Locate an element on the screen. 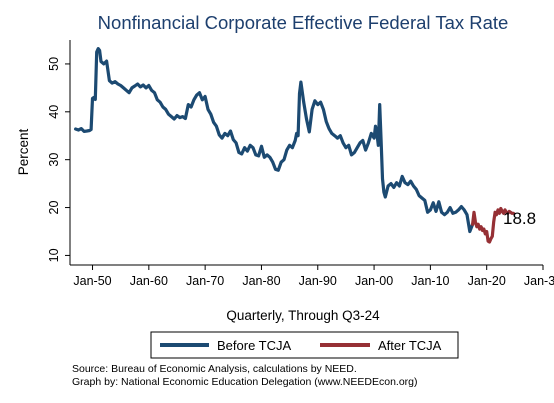  x-tick-label: Jan-90 is located at coordinates (318, 281).